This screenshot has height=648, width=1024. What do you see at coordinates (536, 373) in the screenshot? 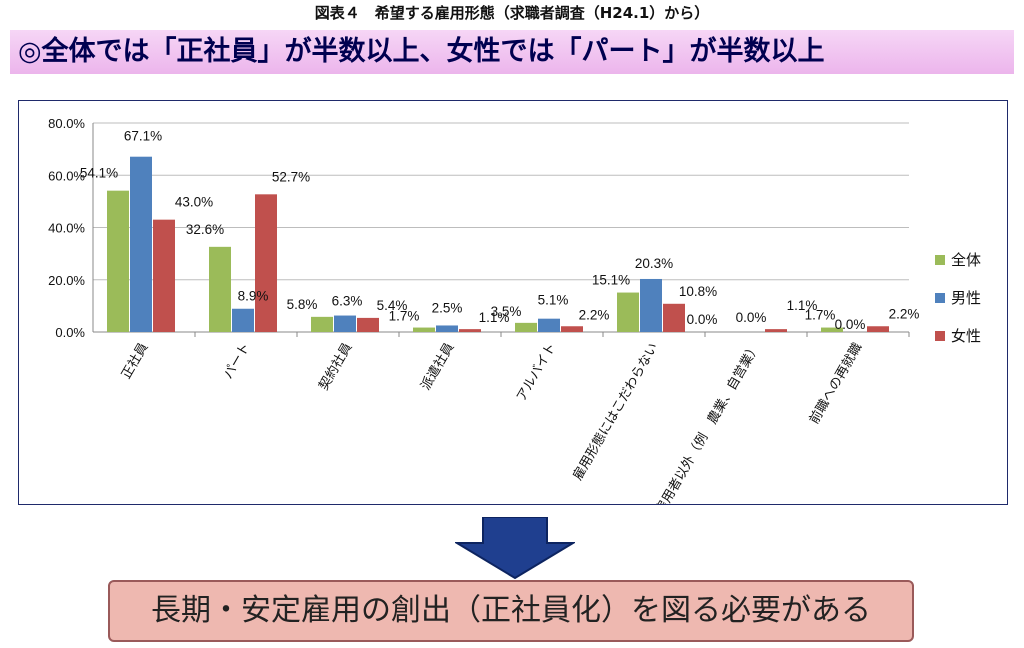
I see `x-category-label: アルバイト` at bounding box center [536, 373].